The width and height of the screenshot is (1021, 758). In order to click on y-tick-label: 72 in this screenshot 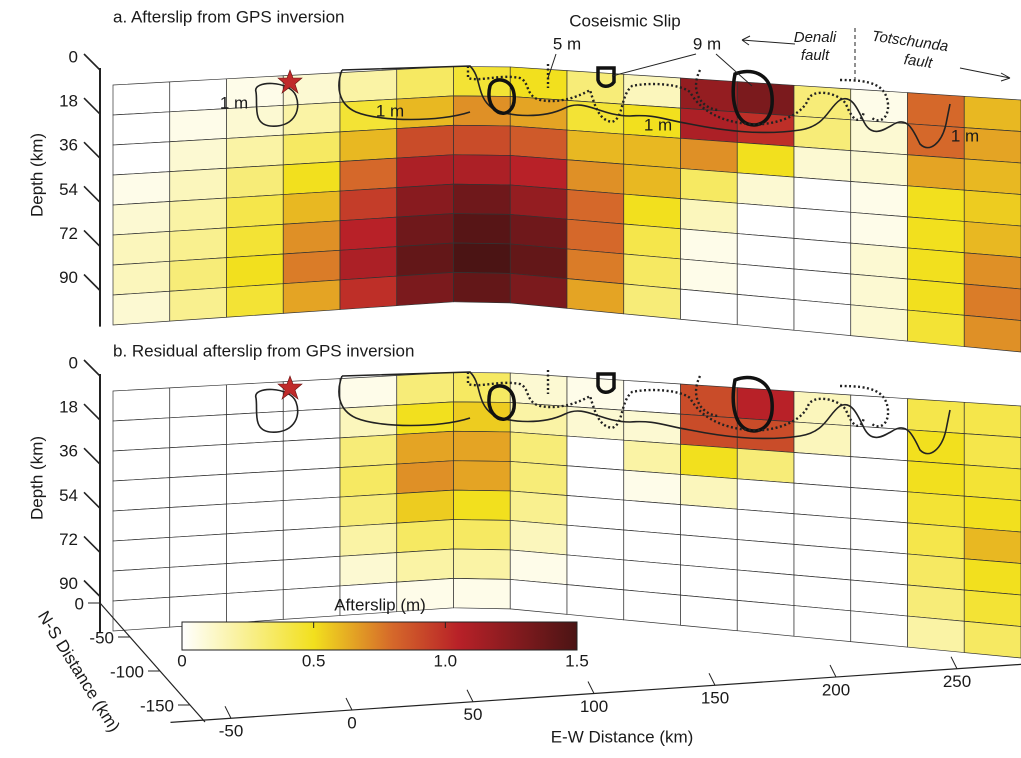, I will do `click(68, 539)`.